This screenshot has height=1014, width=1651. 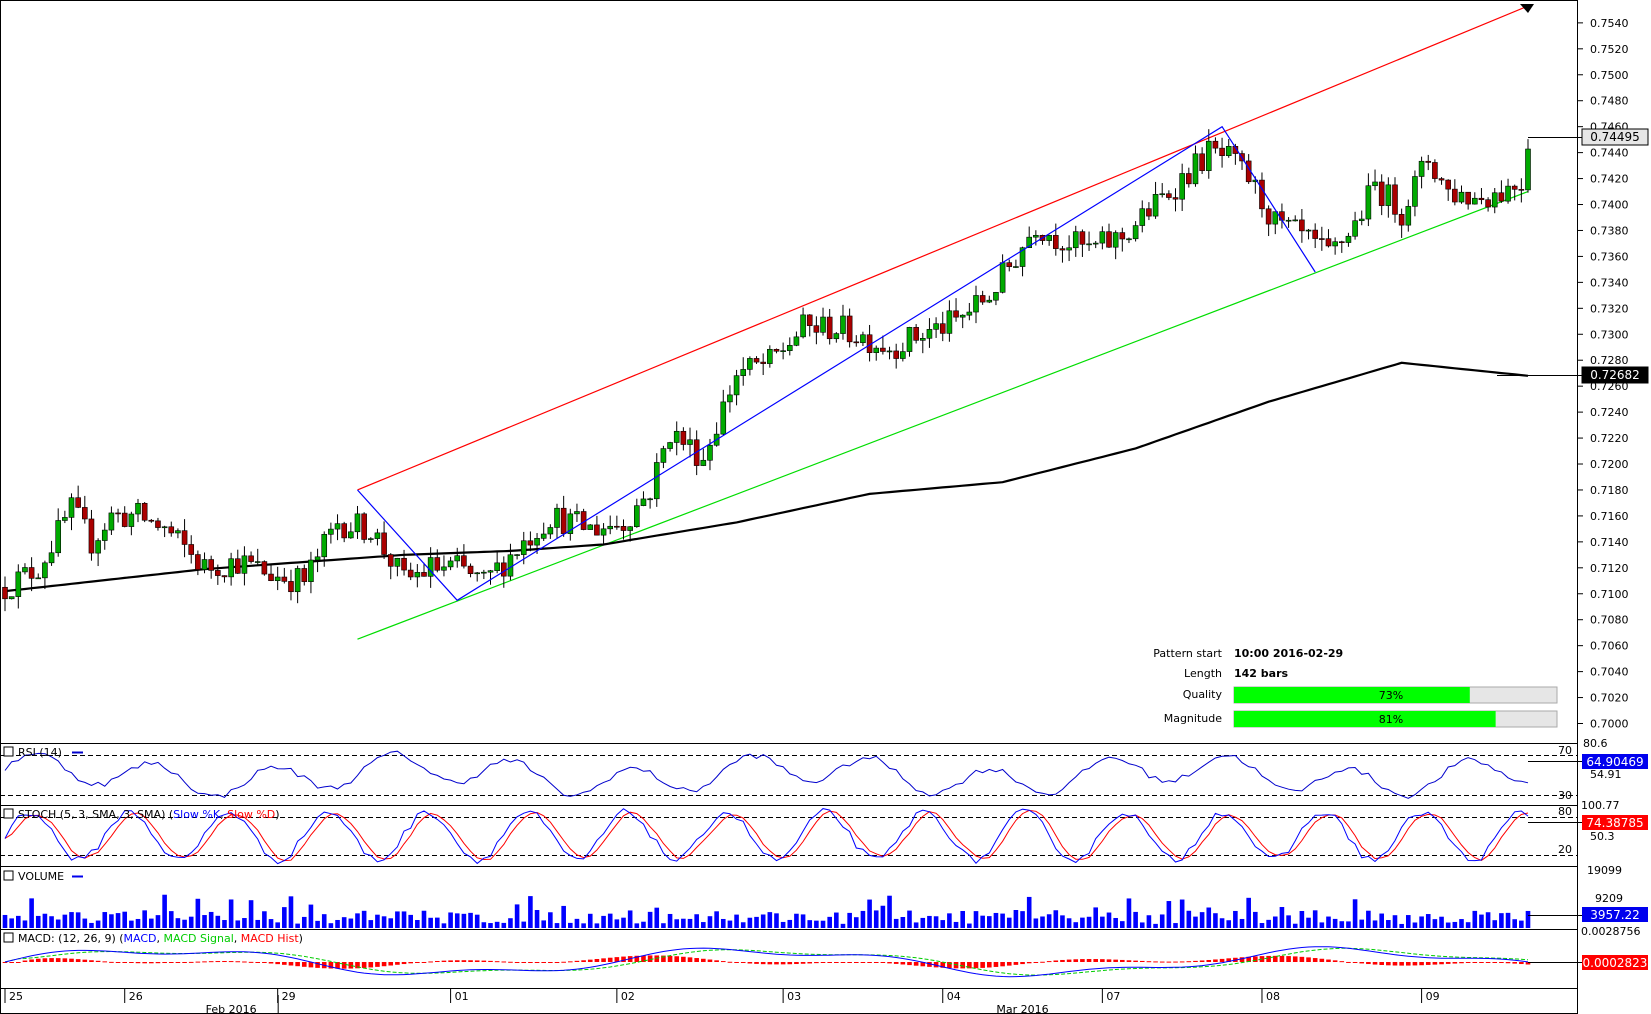 I want to click on stoch-close-icon, so click(x=8, y=813).